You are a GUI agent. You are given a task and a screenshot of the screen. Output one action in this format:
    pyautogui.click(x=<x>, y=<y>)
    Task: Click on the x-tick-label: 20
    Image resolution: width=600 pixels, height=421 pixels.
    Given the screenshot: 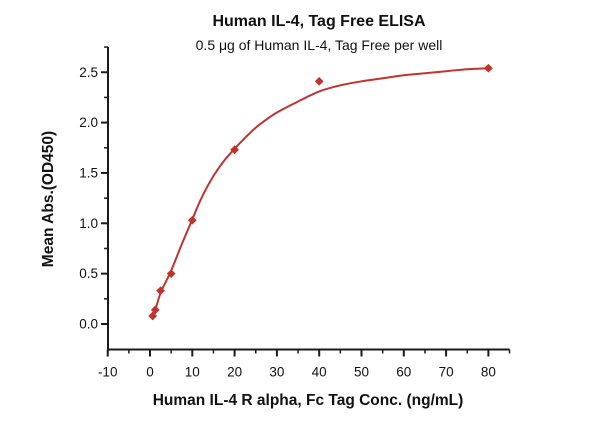 What is the action you would take?
    pyautogui.click(x=234, y=372)
    